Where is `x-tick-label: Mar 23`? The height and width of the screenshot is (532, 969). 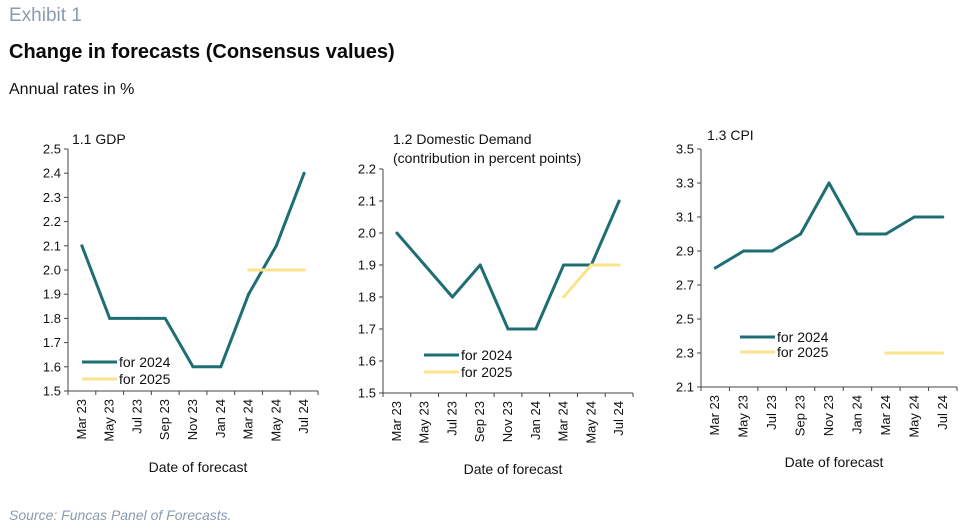
x-tick-label: Mar 23 is located at coordinates (714, 415).